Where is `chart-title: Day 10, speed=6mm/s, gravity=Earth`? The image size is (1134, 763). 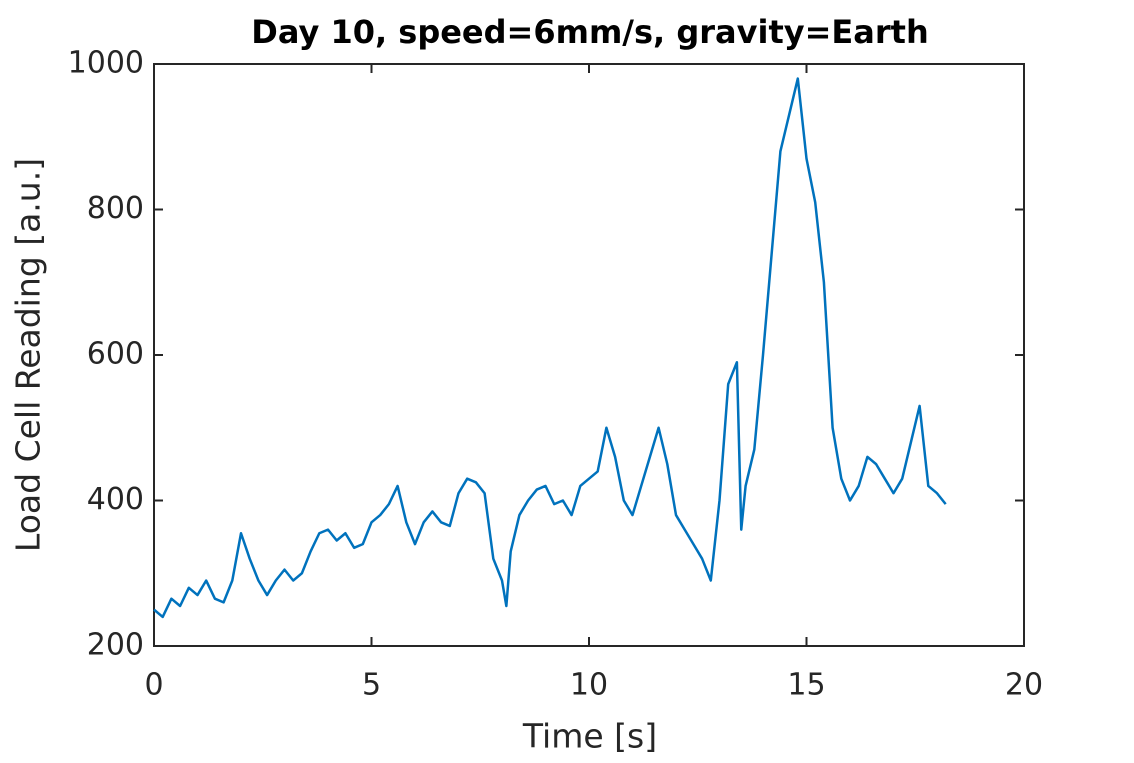 chart-title: Day 10, speed=6mm/s, gravity=Earth is located at coordinates (589, 32).